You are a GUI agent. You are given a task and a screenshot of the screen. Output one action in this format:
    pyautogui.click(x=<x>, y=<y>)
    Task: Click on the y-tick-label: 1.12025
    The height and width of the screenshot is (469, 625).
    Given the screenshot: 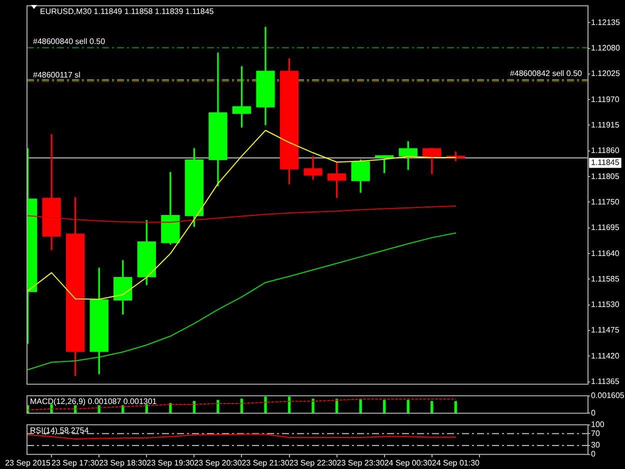 What is the action you would take?
    pyautogui.click(x=605, y=73)
    